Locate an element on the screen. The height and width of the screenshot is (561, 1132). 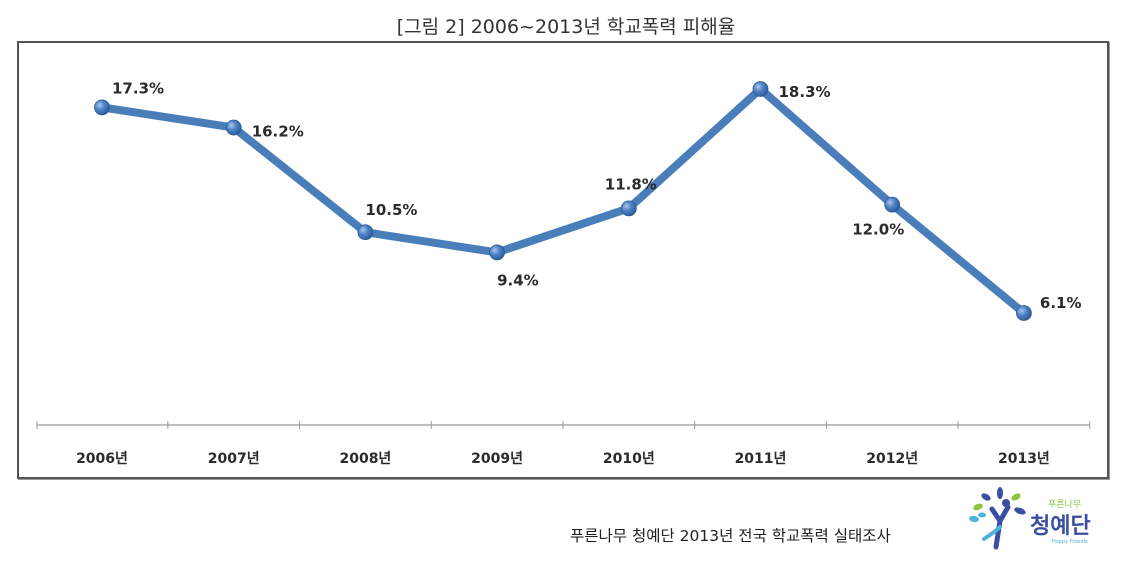
x-tick-label: 2013년 is located at coordinates (1024, 459).